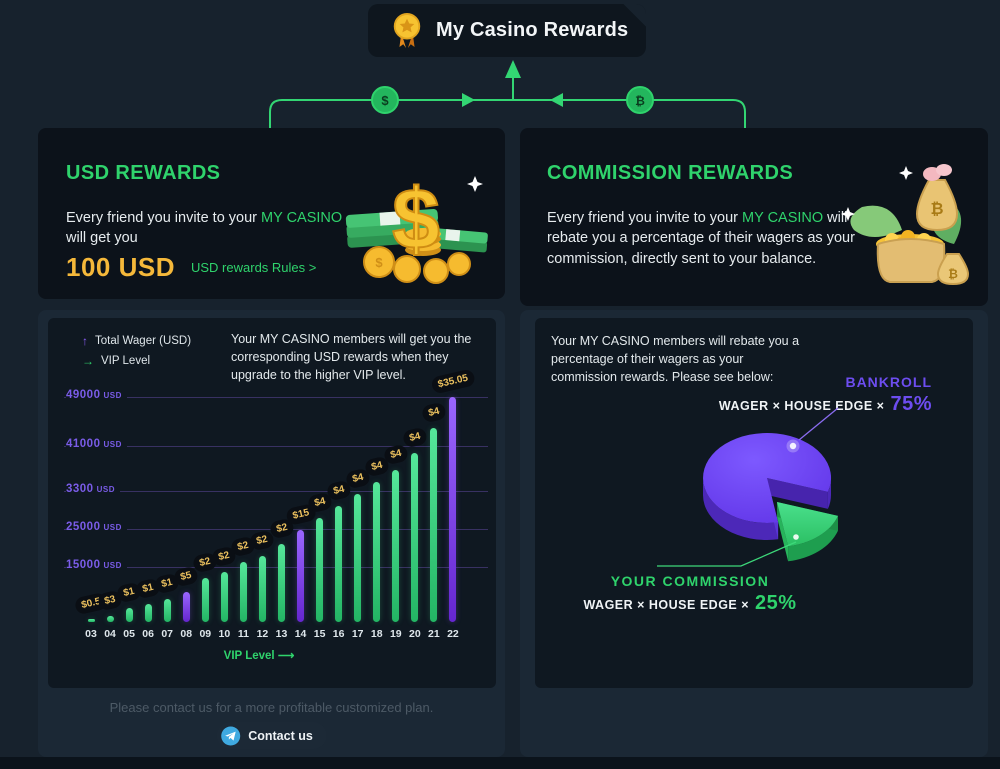 The height and width of the screenshot is (769, 1000). I want to click on commission-label-block: YOUR COMMISSION WAGER × HOUSE EDGE × 25%, so click(690, 594).